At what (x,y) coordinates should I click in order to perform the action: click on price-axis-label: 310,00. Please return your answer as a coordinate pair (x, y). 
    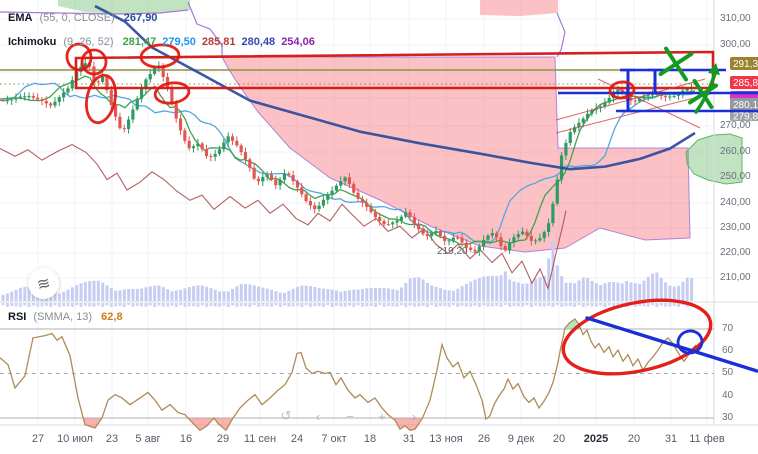
    Looking at the image, I should click on (735, 18).